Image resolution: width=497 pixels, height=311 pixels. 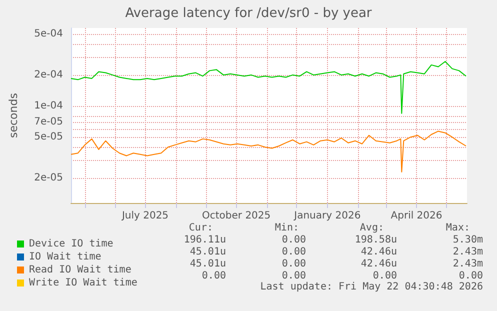 What do you see at coordinates (236, 216) in the screenshot?
I see `x-tick-label: October 2025` at bounding box center [236, 216].